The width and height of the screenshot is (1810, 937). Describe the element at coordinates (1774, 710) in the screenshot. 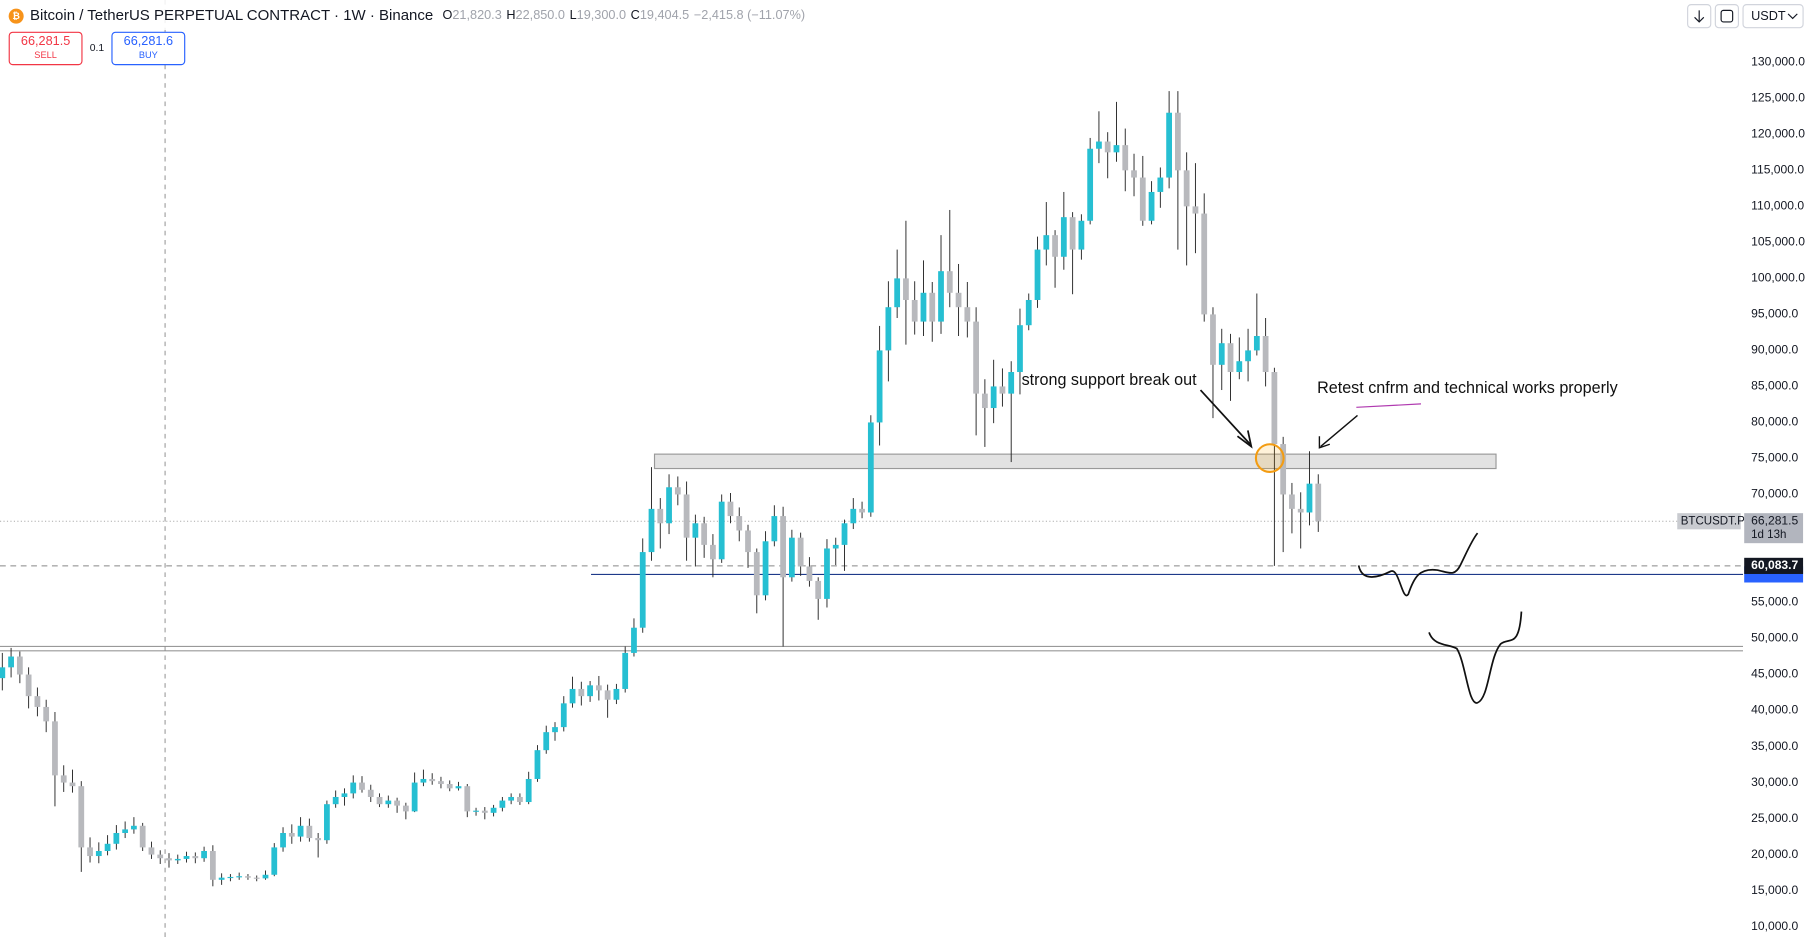

I see `y-tick-label: 40,000.0` at that location.